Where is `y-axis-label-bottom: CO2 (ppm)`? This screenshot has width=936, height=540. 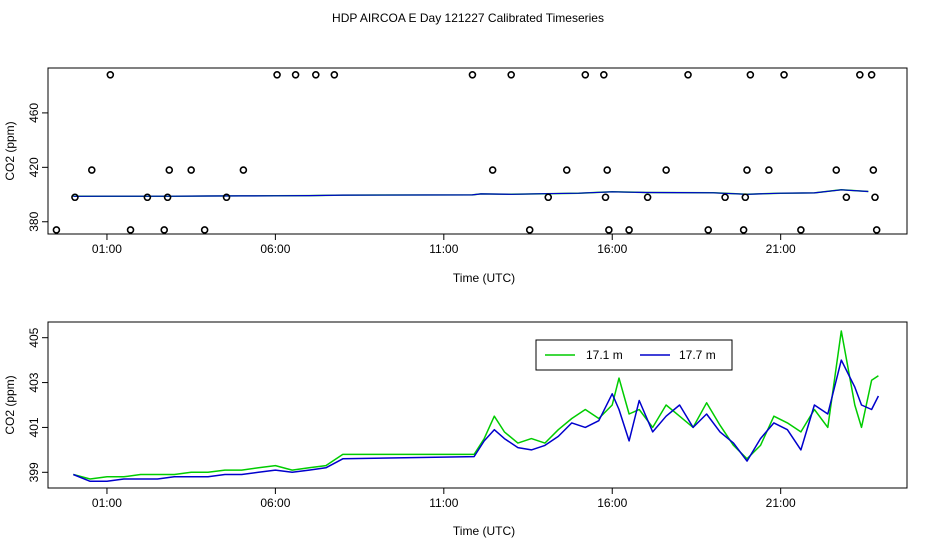 y-axis-label-bottom: CO2 (ppm) is located at coordinates (10, 404).